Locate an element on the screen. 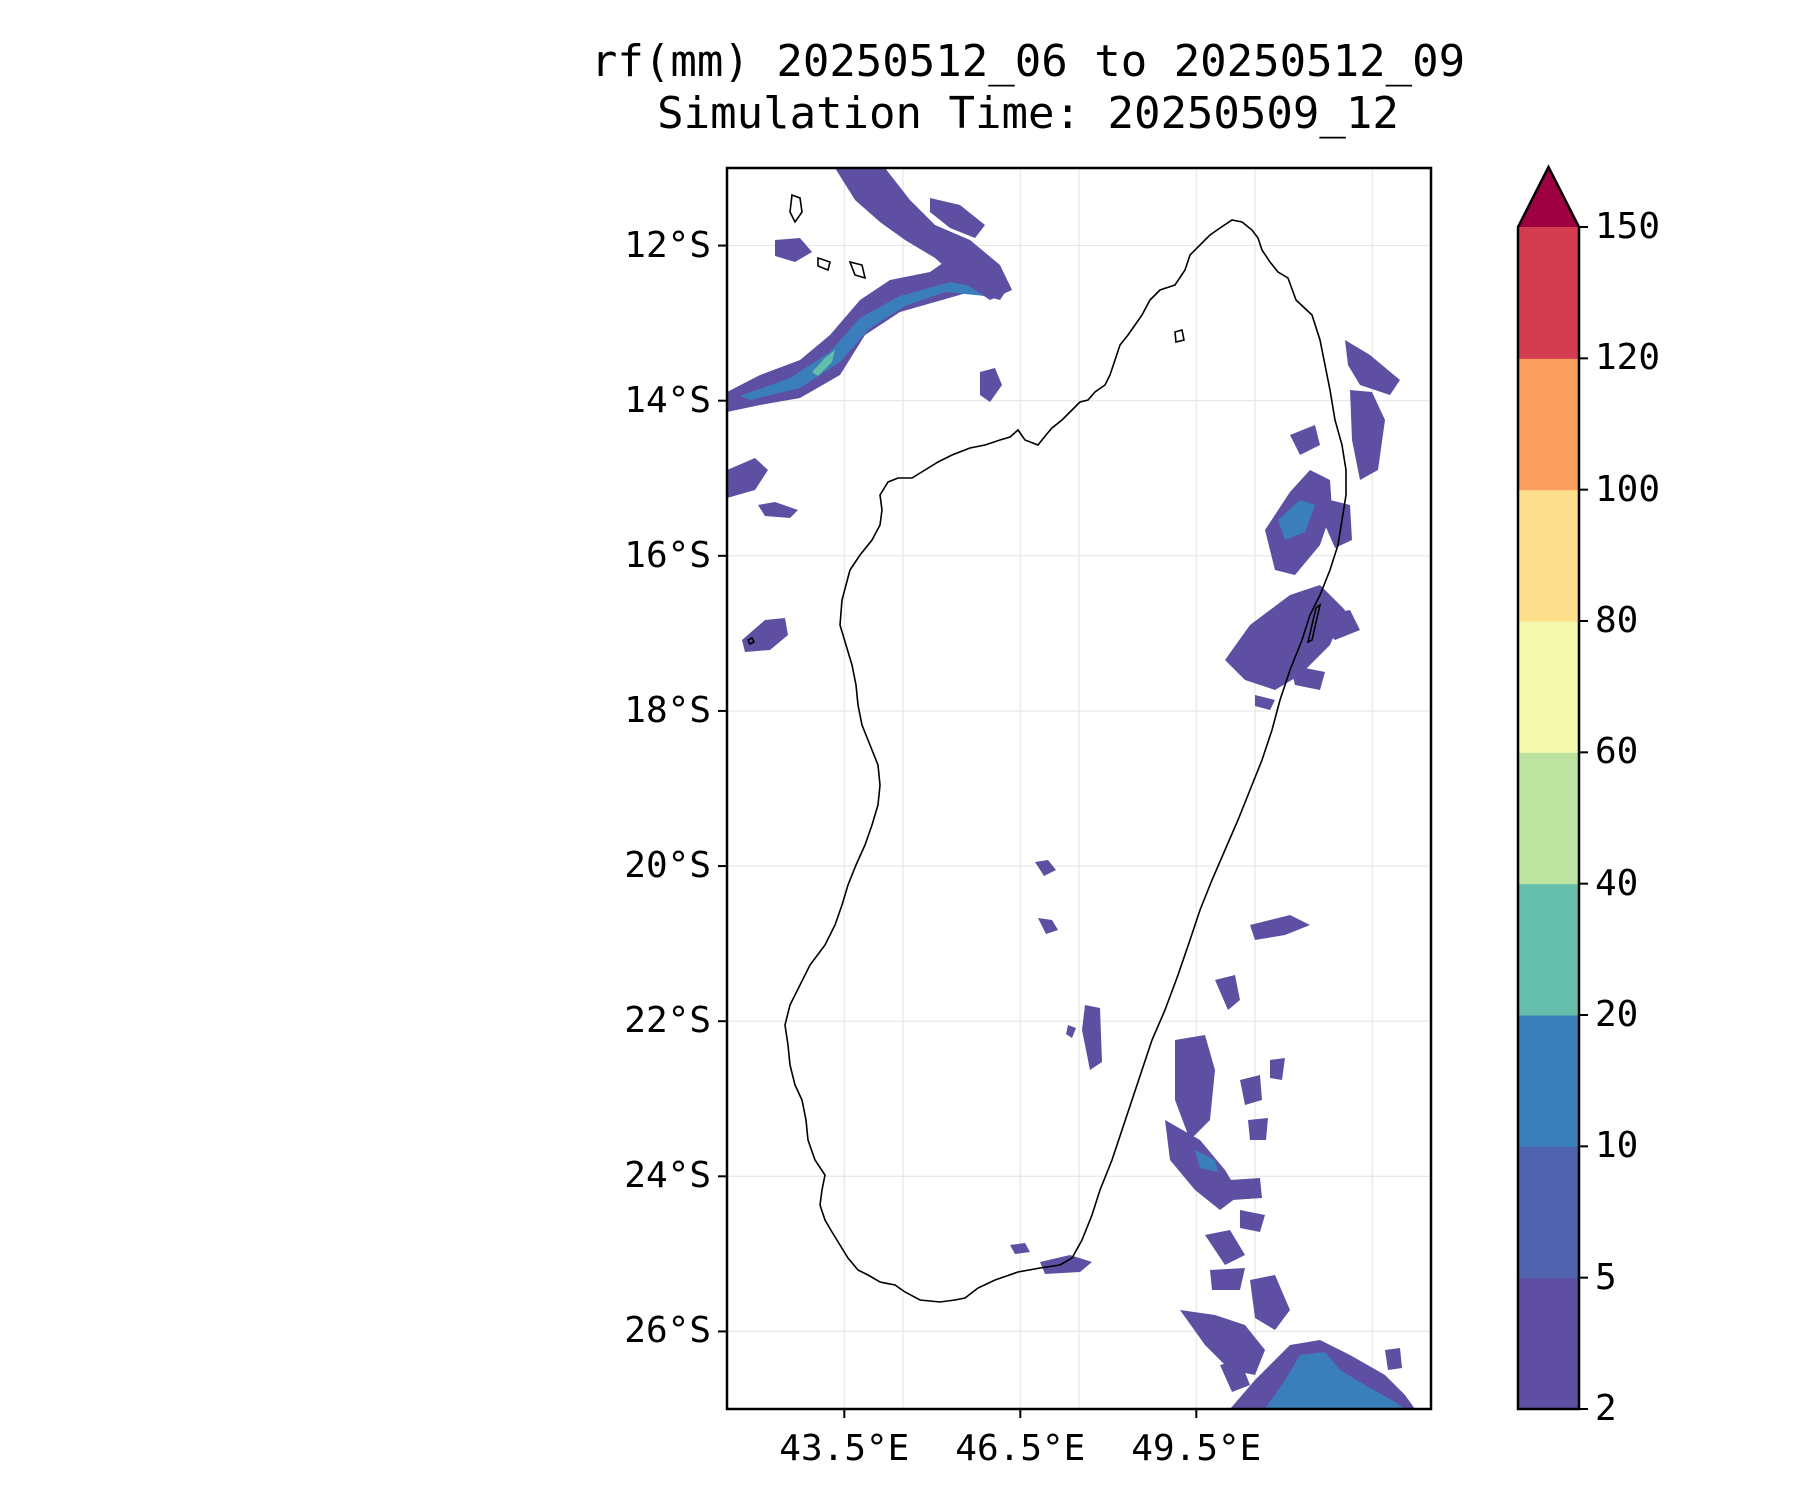 The height and width of the screenshot is (1500, 1800). colorbar-tick-label: 120 is located at coordinates (1628, 358).